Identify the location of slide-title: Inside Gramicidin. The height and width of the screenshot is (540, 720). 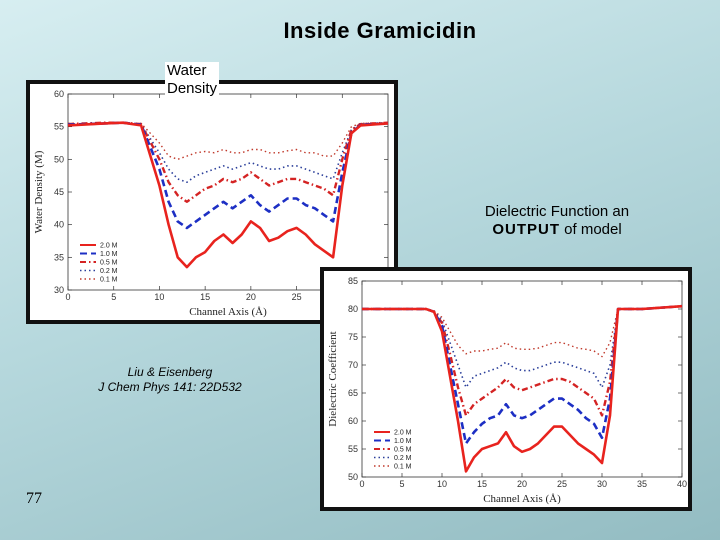
(380, 30).